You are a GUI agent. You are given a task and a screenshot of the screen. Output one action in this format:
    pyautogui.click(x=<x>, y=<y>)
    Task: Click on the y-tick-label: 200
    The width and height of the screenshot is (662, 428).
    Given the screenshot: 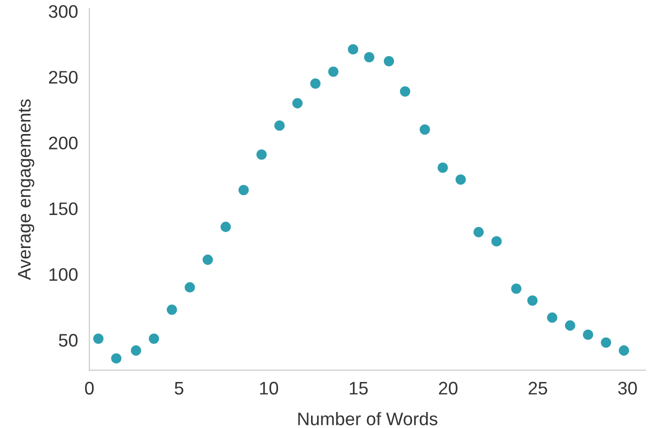 What is the action you would take?
    pyautogui.click(x=63, y=143)
    